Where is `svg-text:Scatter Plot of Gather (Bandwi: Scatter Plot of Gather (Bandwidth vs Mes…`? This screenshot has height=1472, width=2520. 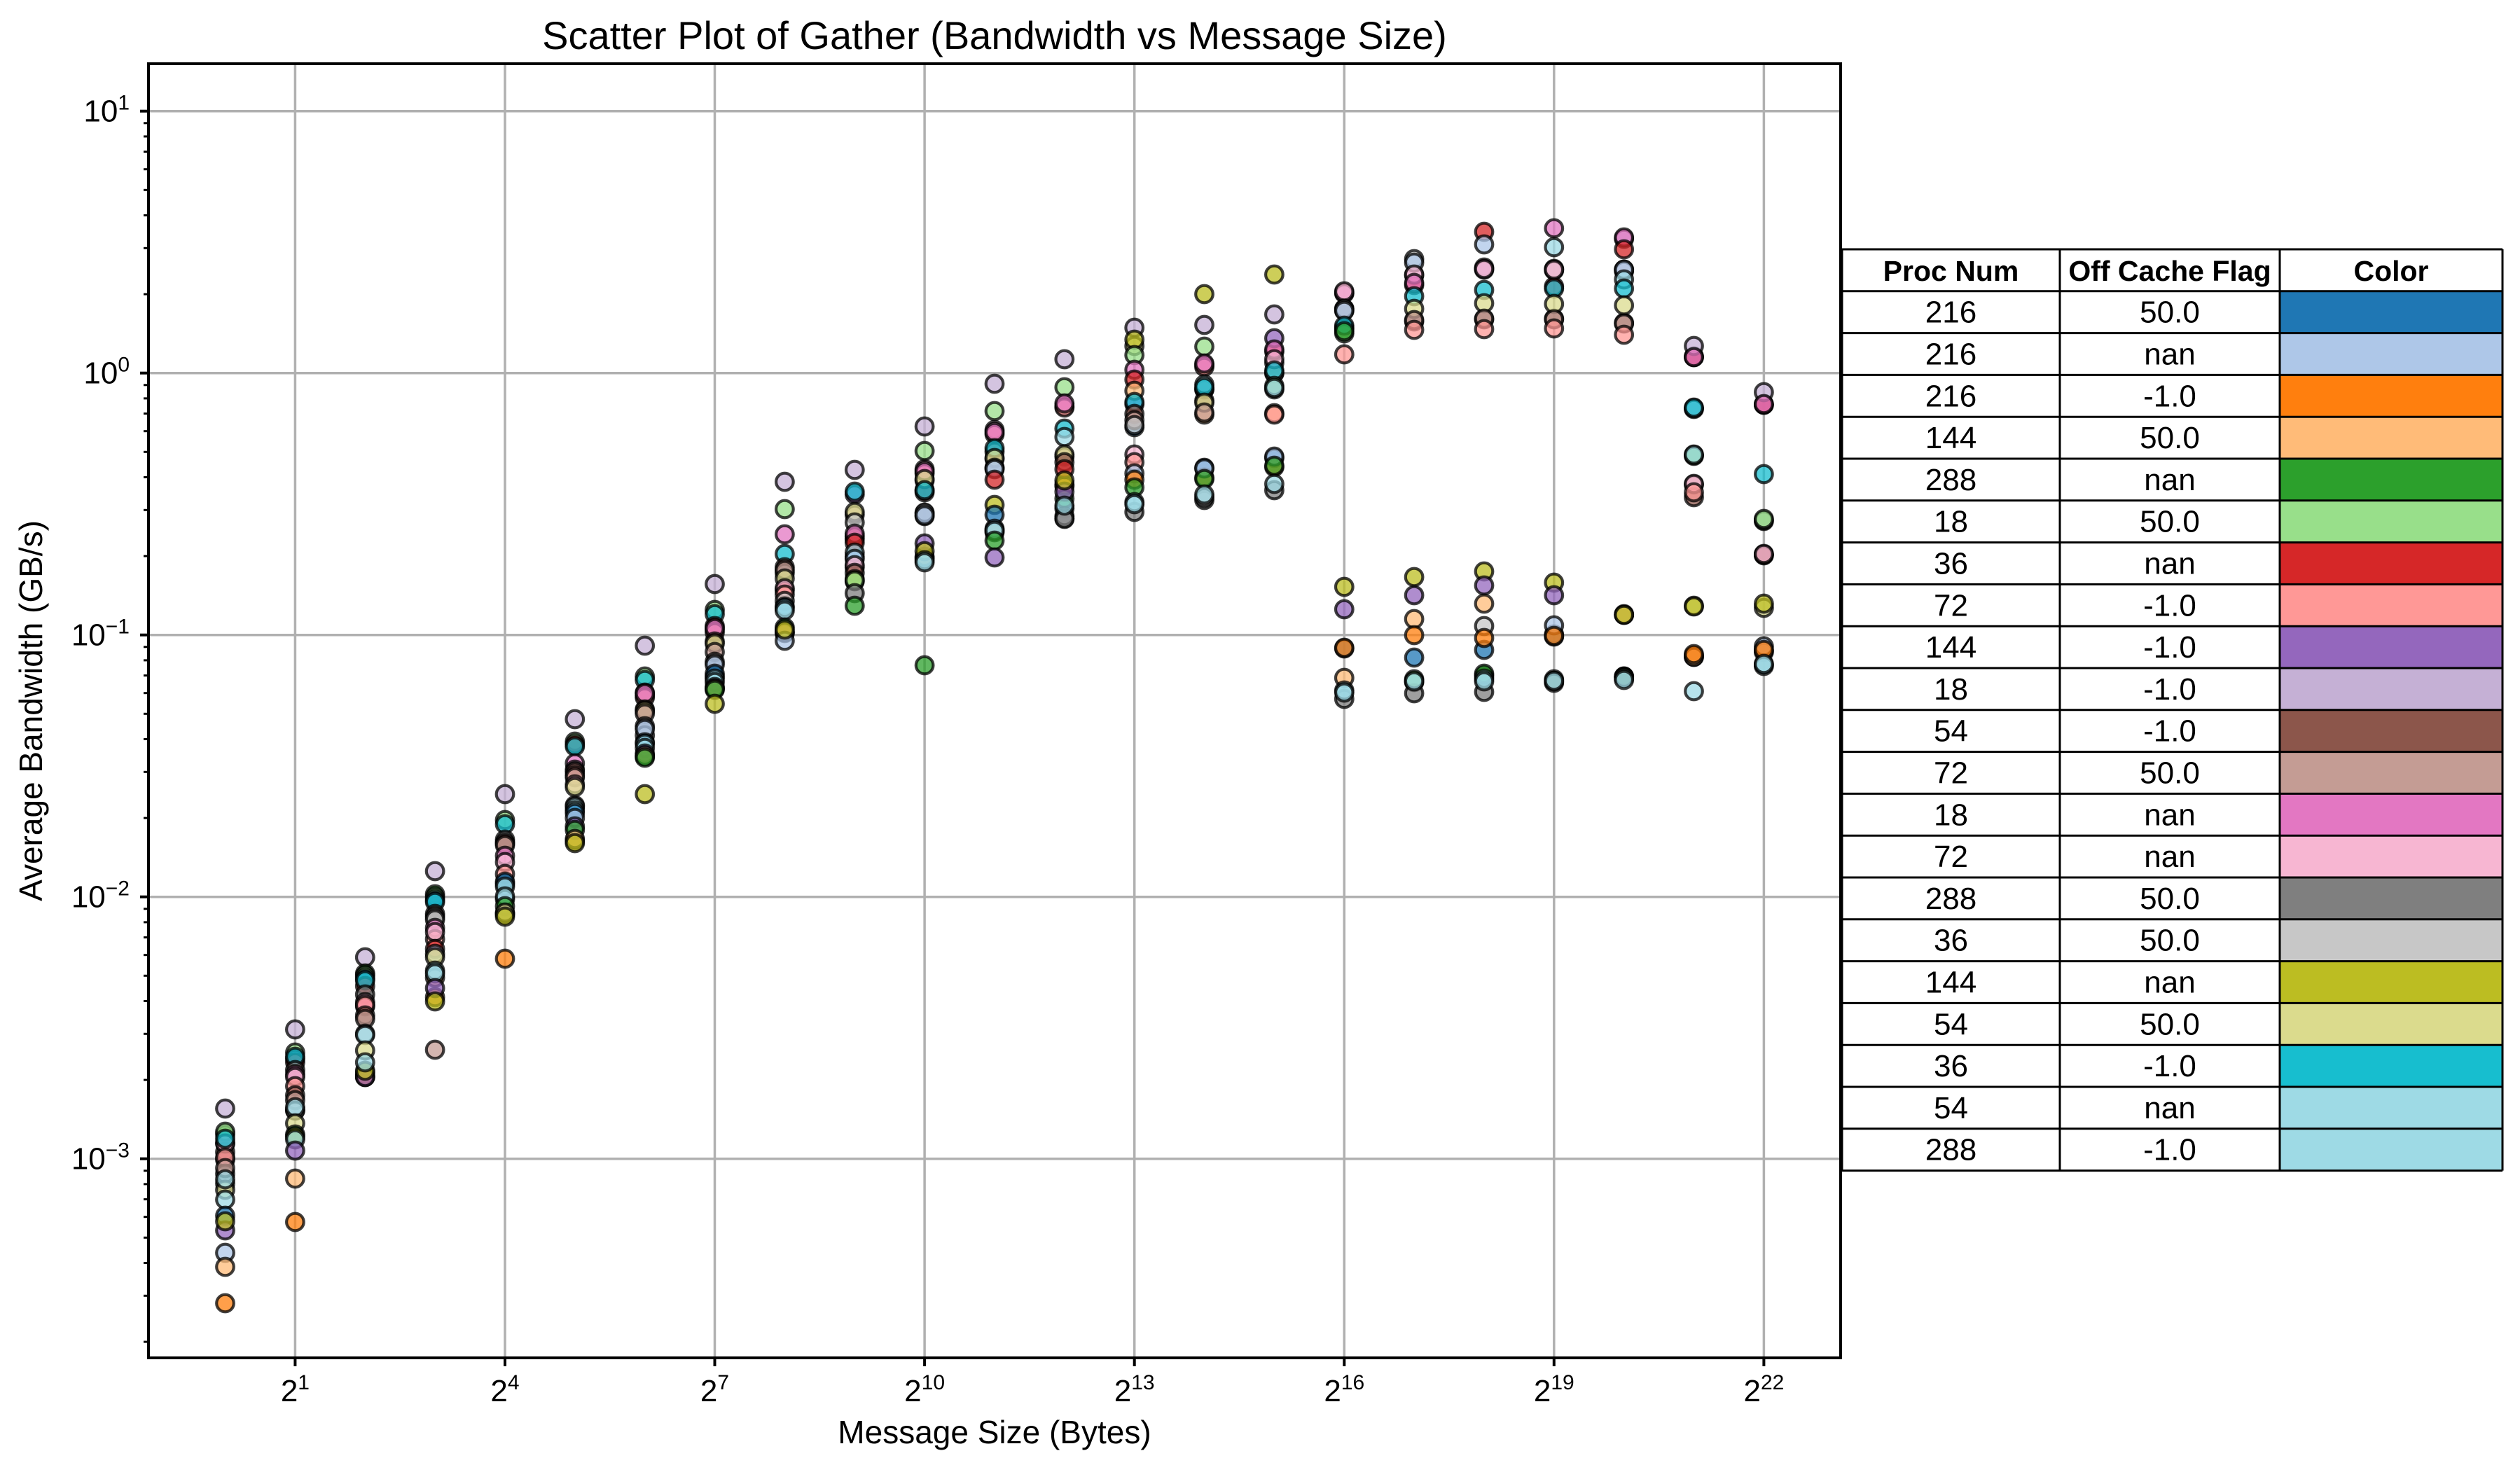
svg-text:Scatter Plot of Gather (Bandwi: Scatter Plot of Gather (Bandwidth vs Mes… is located at coordinates (994, 35).